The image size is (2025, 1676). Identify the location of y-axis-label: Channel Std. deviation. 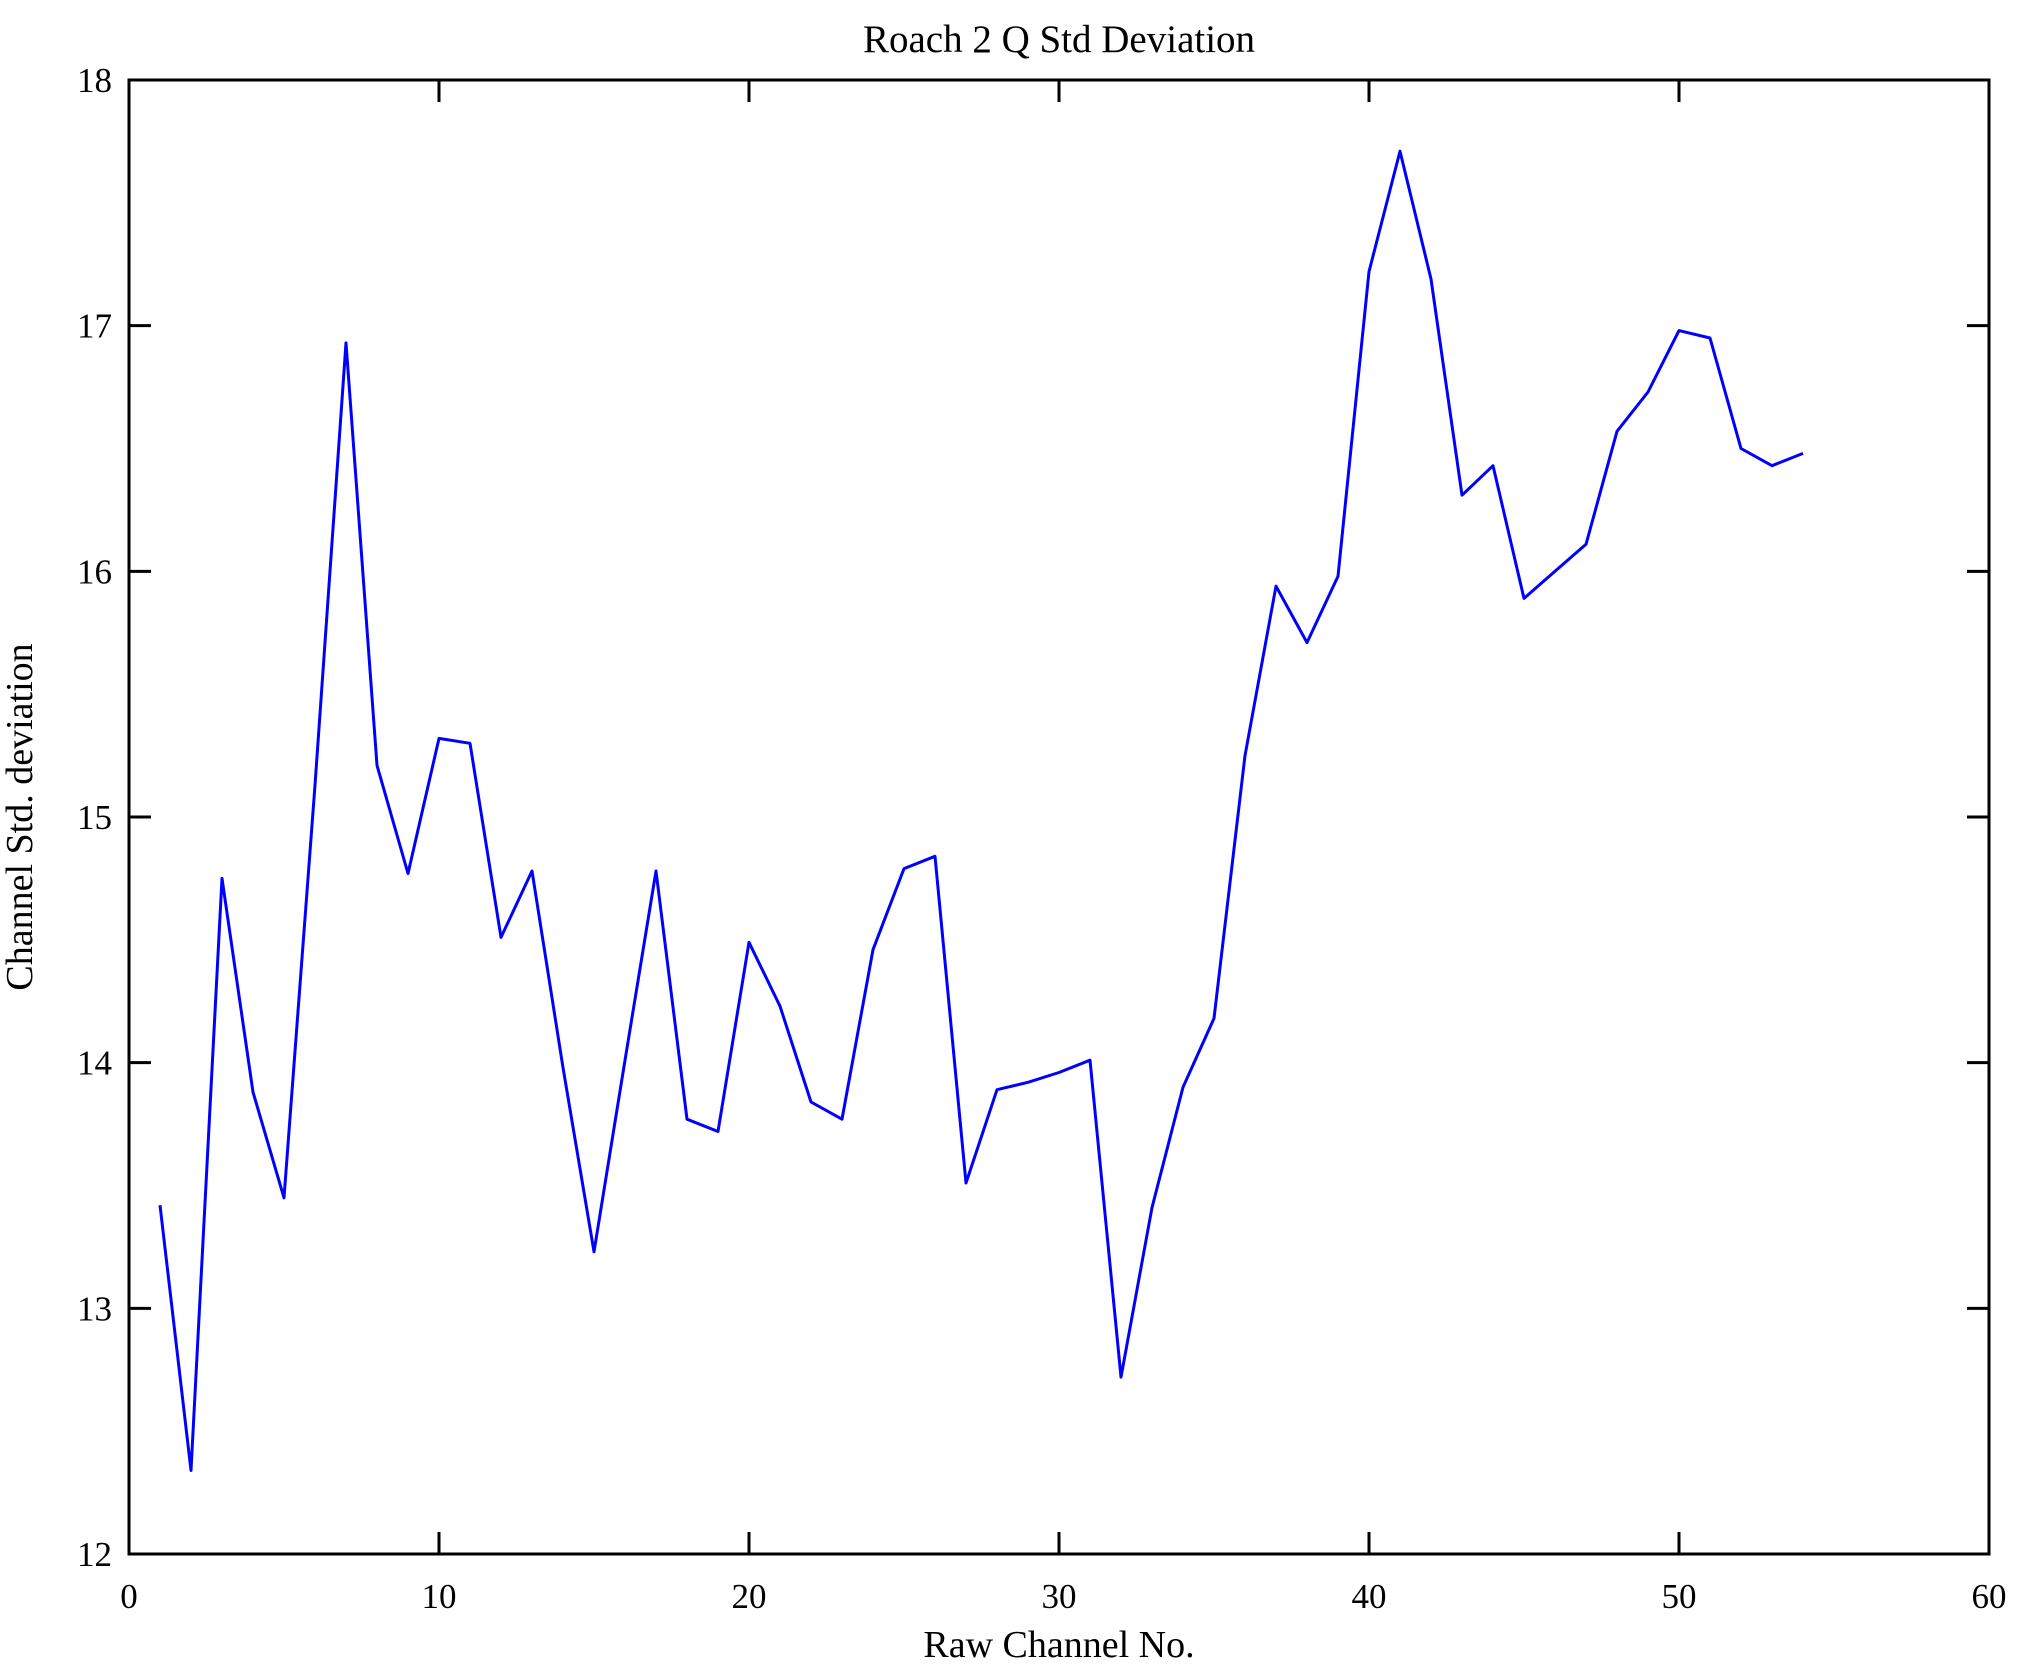
(20, 816).